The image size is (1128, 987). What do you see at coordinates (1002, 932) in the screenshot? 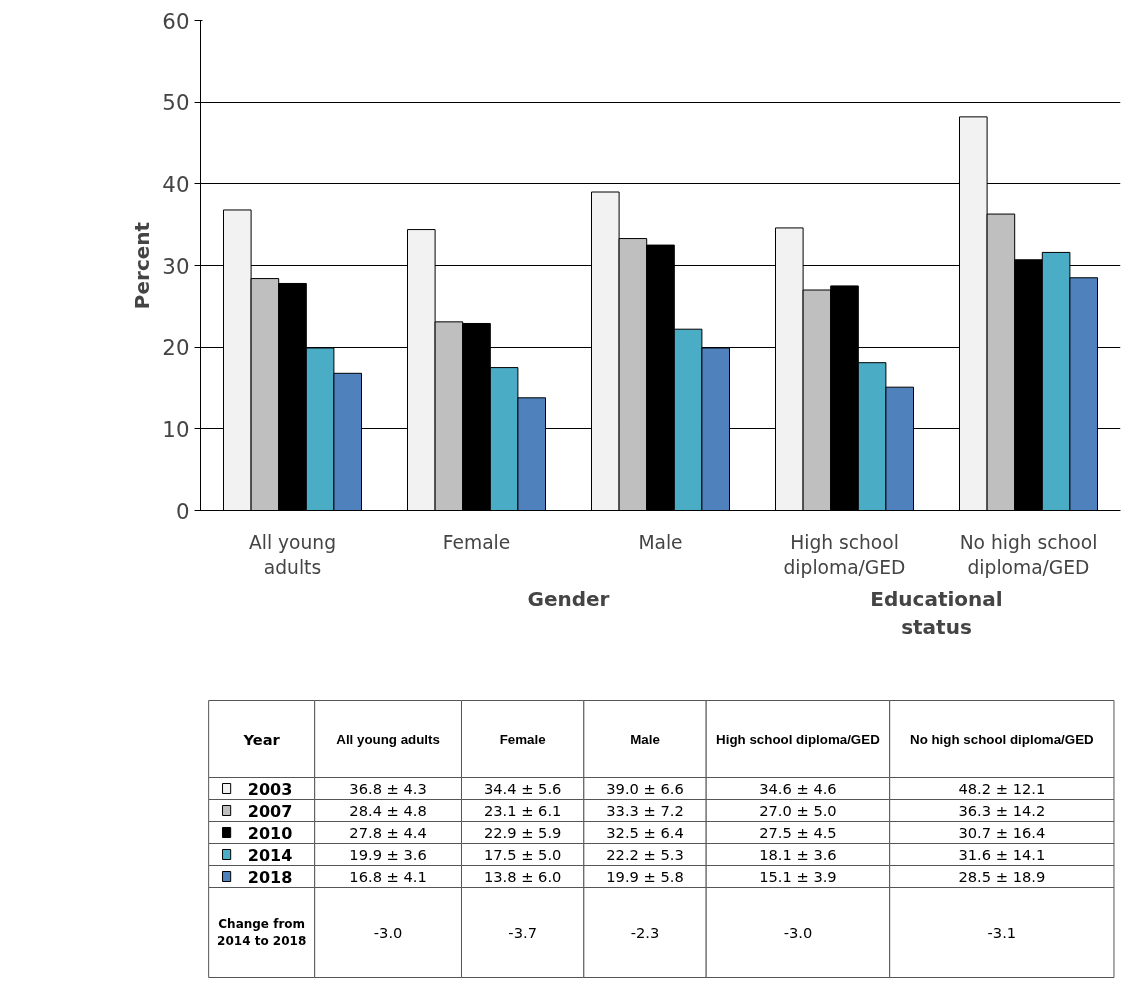
I see `text: -3.1` at bounding box center [1002, 932].